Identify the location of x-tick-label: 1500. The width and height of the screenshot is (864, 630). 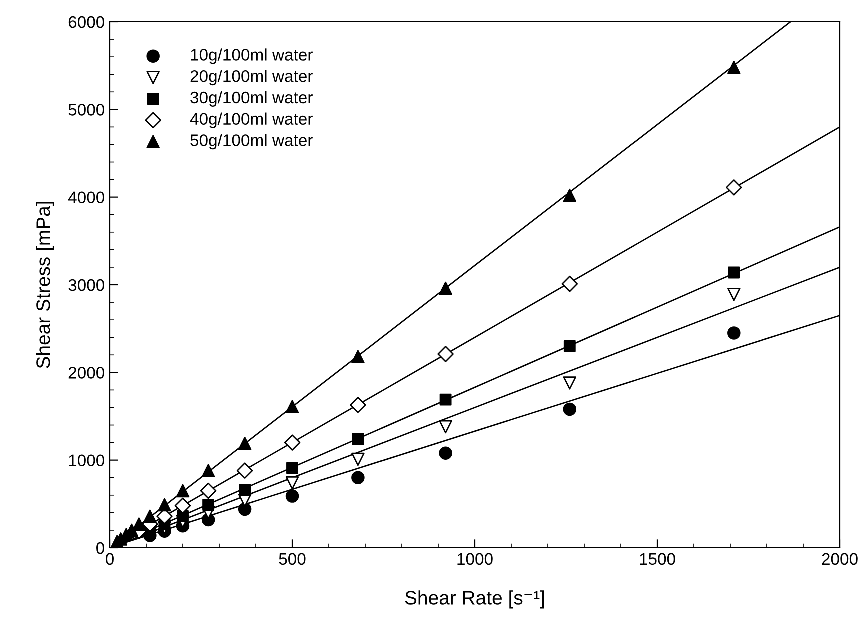
(658, 559).